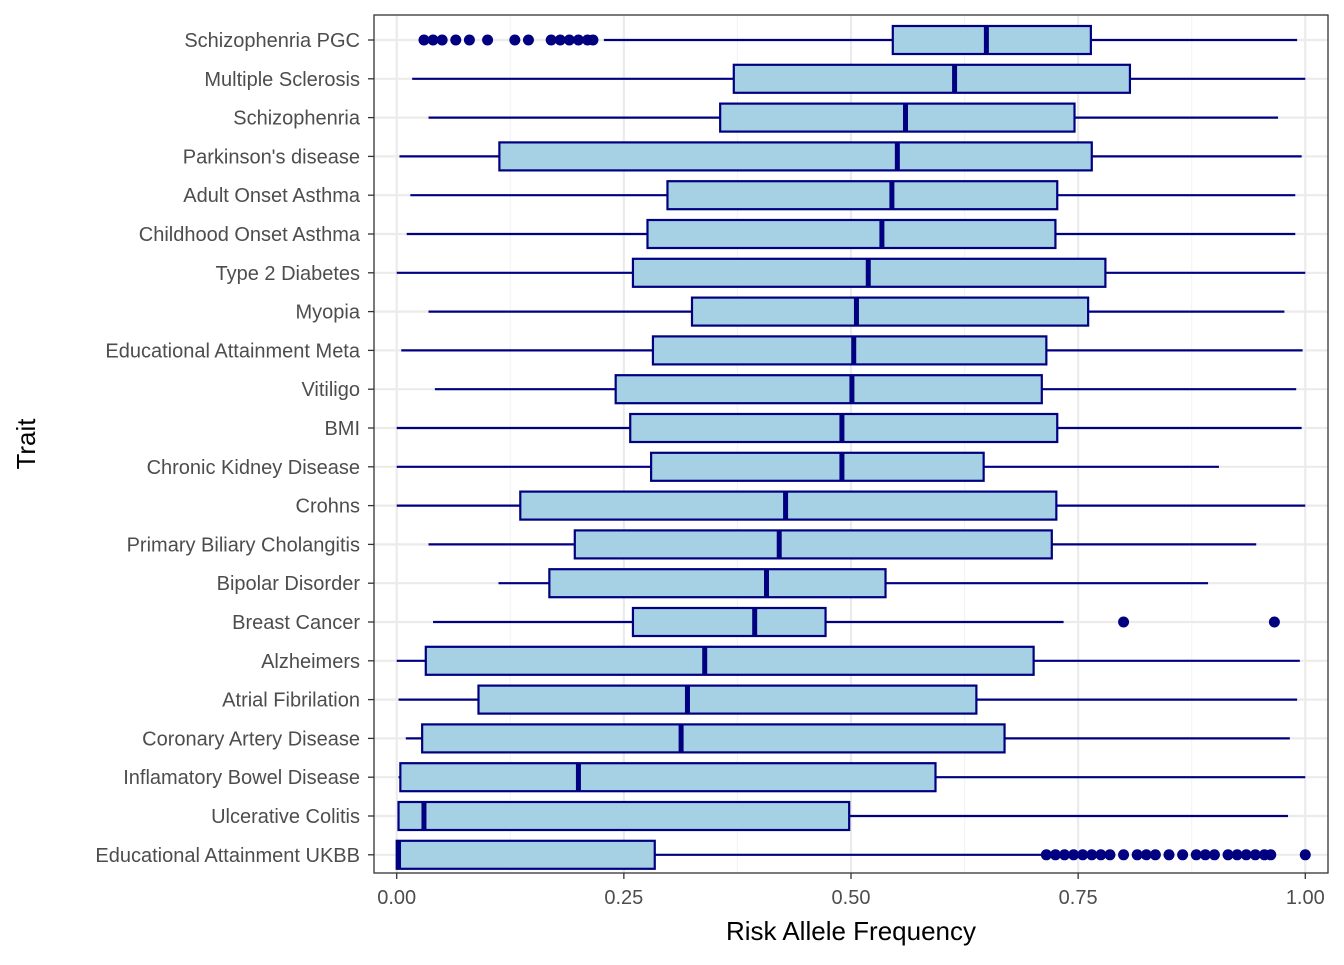 The image size is (1344, 965). Describe the element at coordinates (623, 898) in the screenshot. I see `x-tick-label: 0.25` at that location.